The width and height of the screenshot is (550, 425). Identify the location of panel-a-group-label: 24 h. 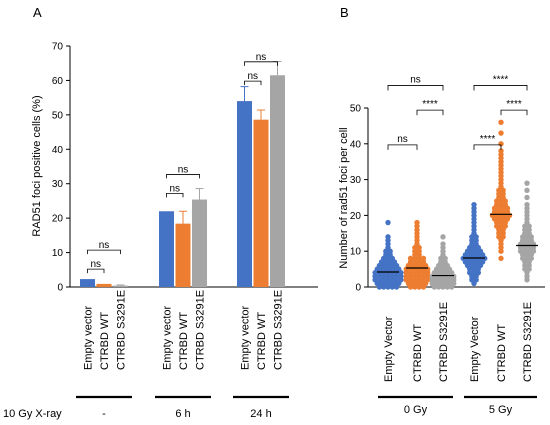
(260, 414).